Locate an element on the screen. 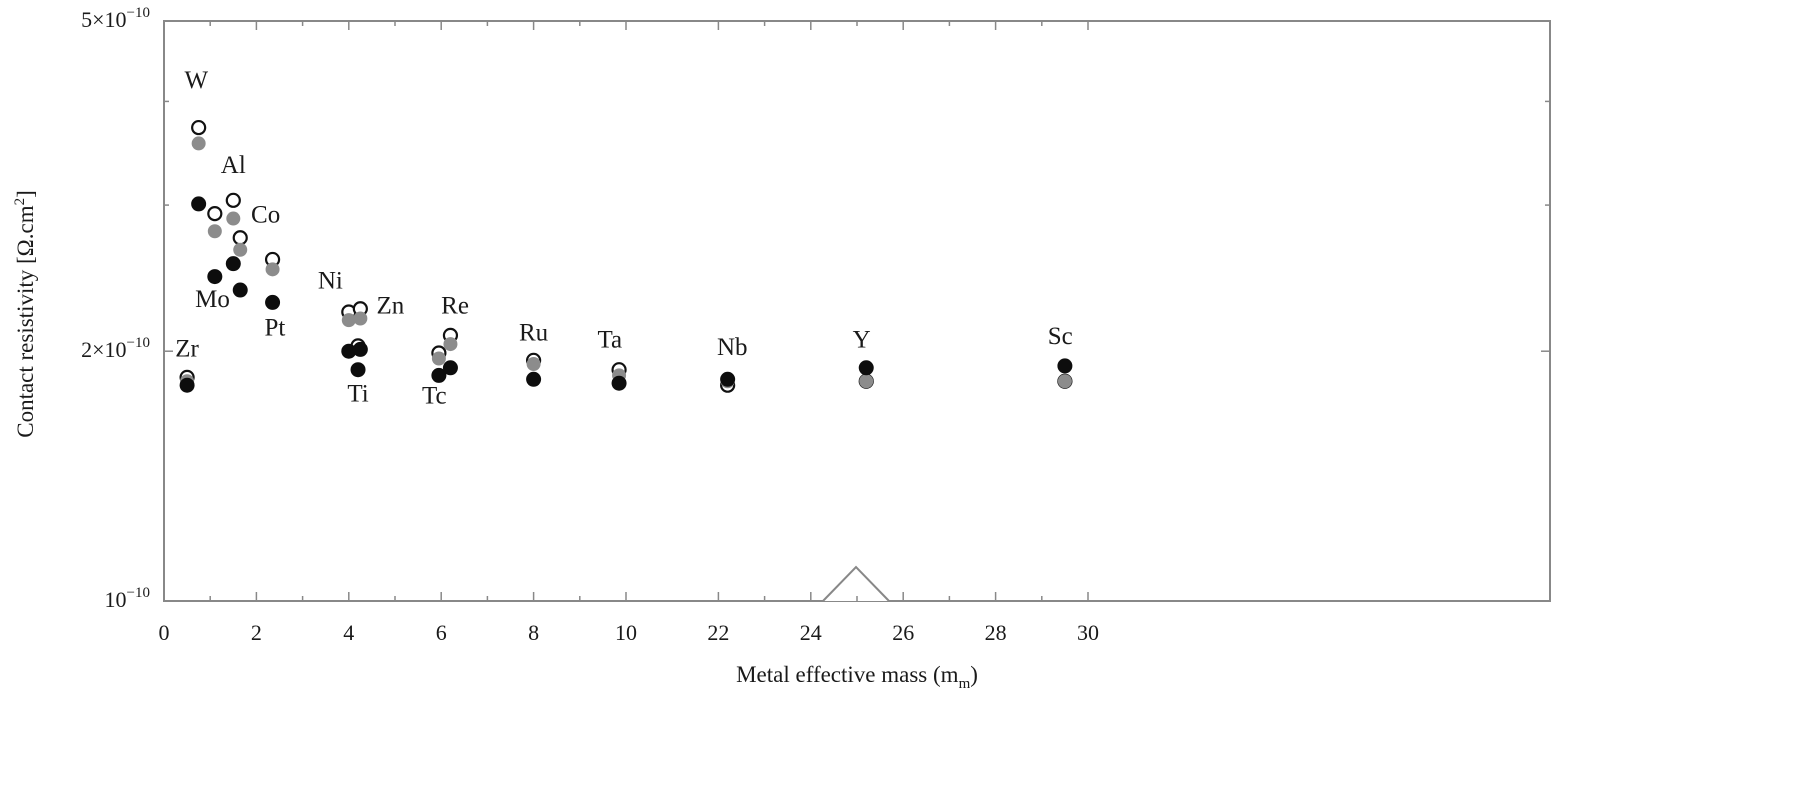  x-axis-title: Metal effective mass (mm) is located at coordinates (857, 677).